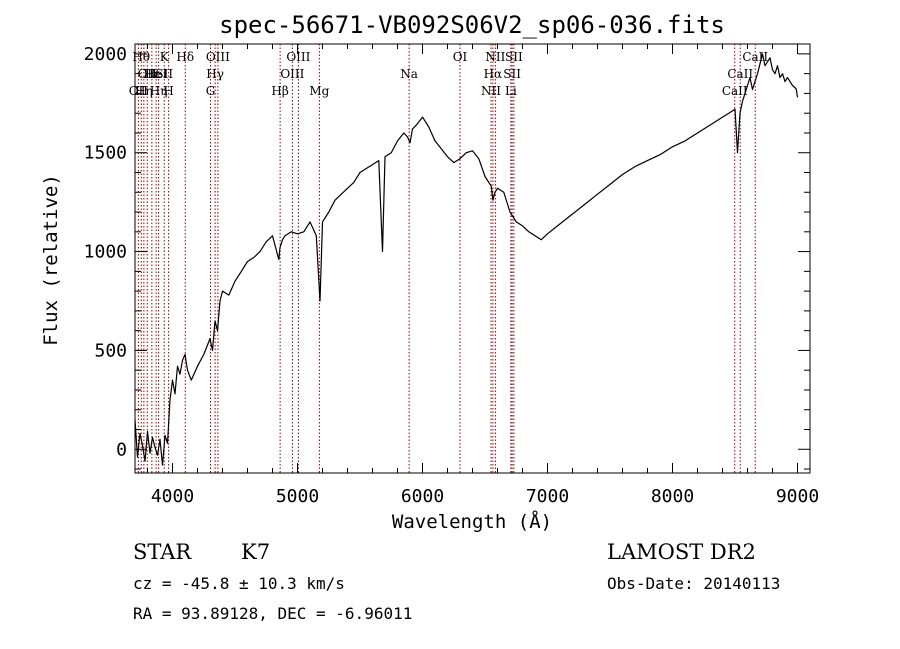 The height and width of the screenshot is (649, 900). I want to click on spectral-line-label: Mg, so click(319, 91).